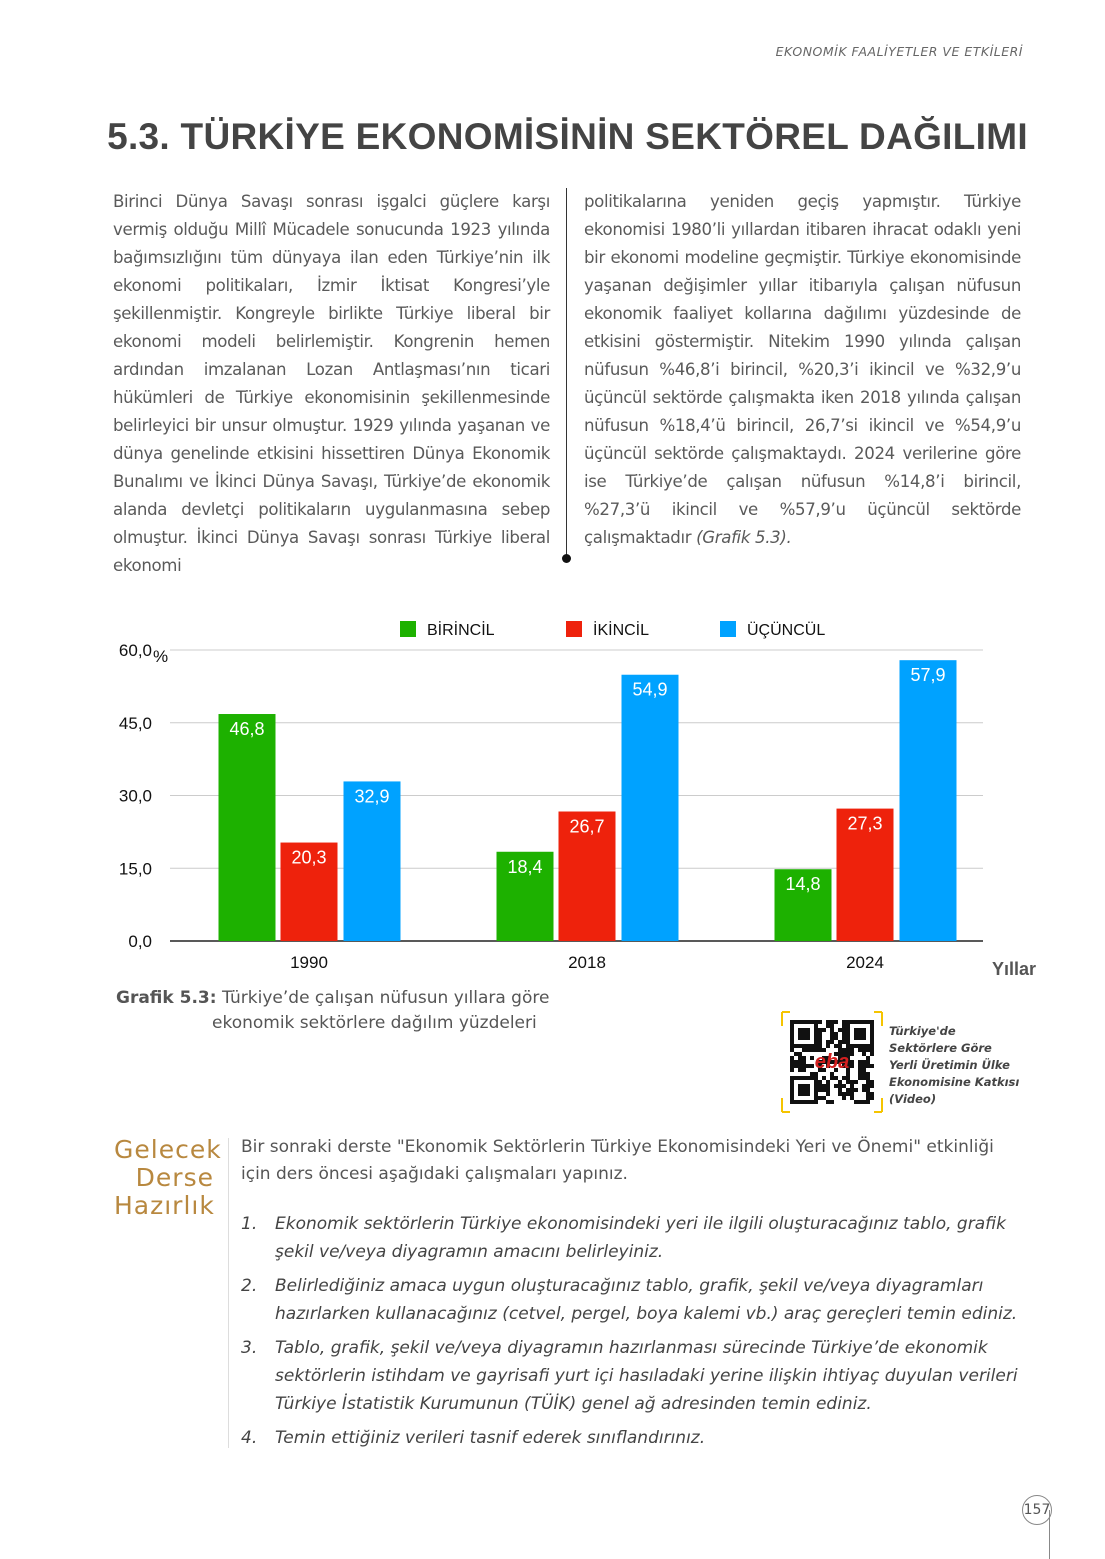 The width and height of the screenshot is (1105, 1559). Describe the element at coordinates (308, 858) in the screenshot. I see `data-label: 20,3` at that location.